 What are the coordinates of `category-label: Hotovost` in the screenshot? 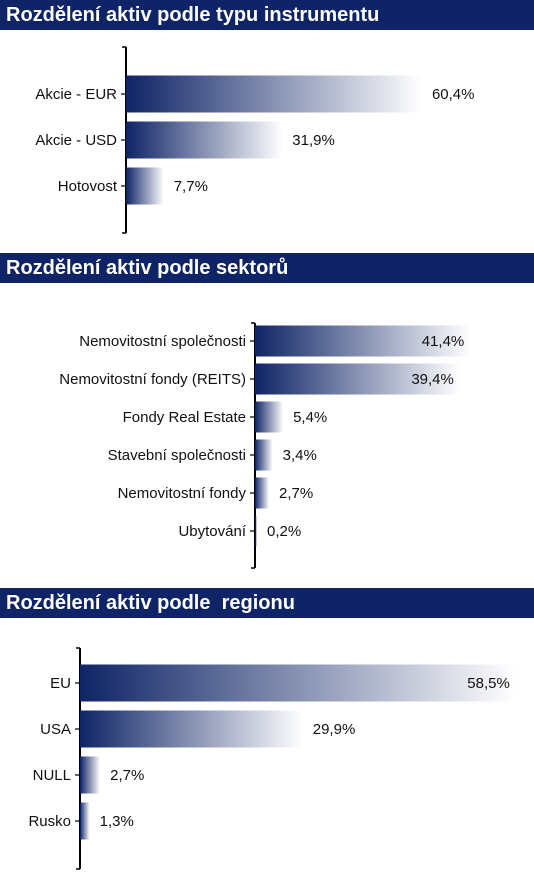 It's located at (88, 186).